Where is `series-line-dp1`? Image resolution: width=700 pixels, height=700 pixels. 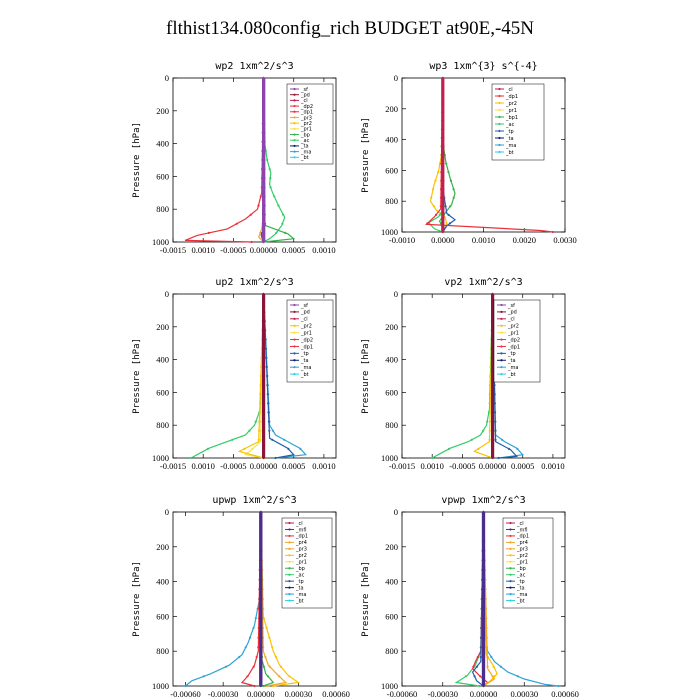
series-line-dp1 is located at coordinates (488, 155).